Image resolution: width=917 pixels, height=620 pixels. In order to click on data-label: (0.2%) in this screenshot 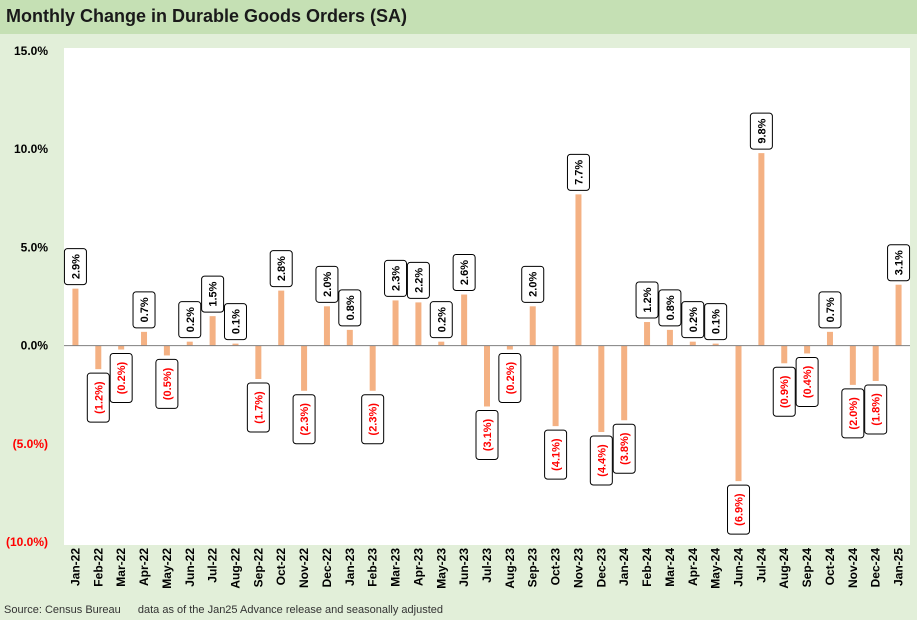, I will do `click(510, 378)`.